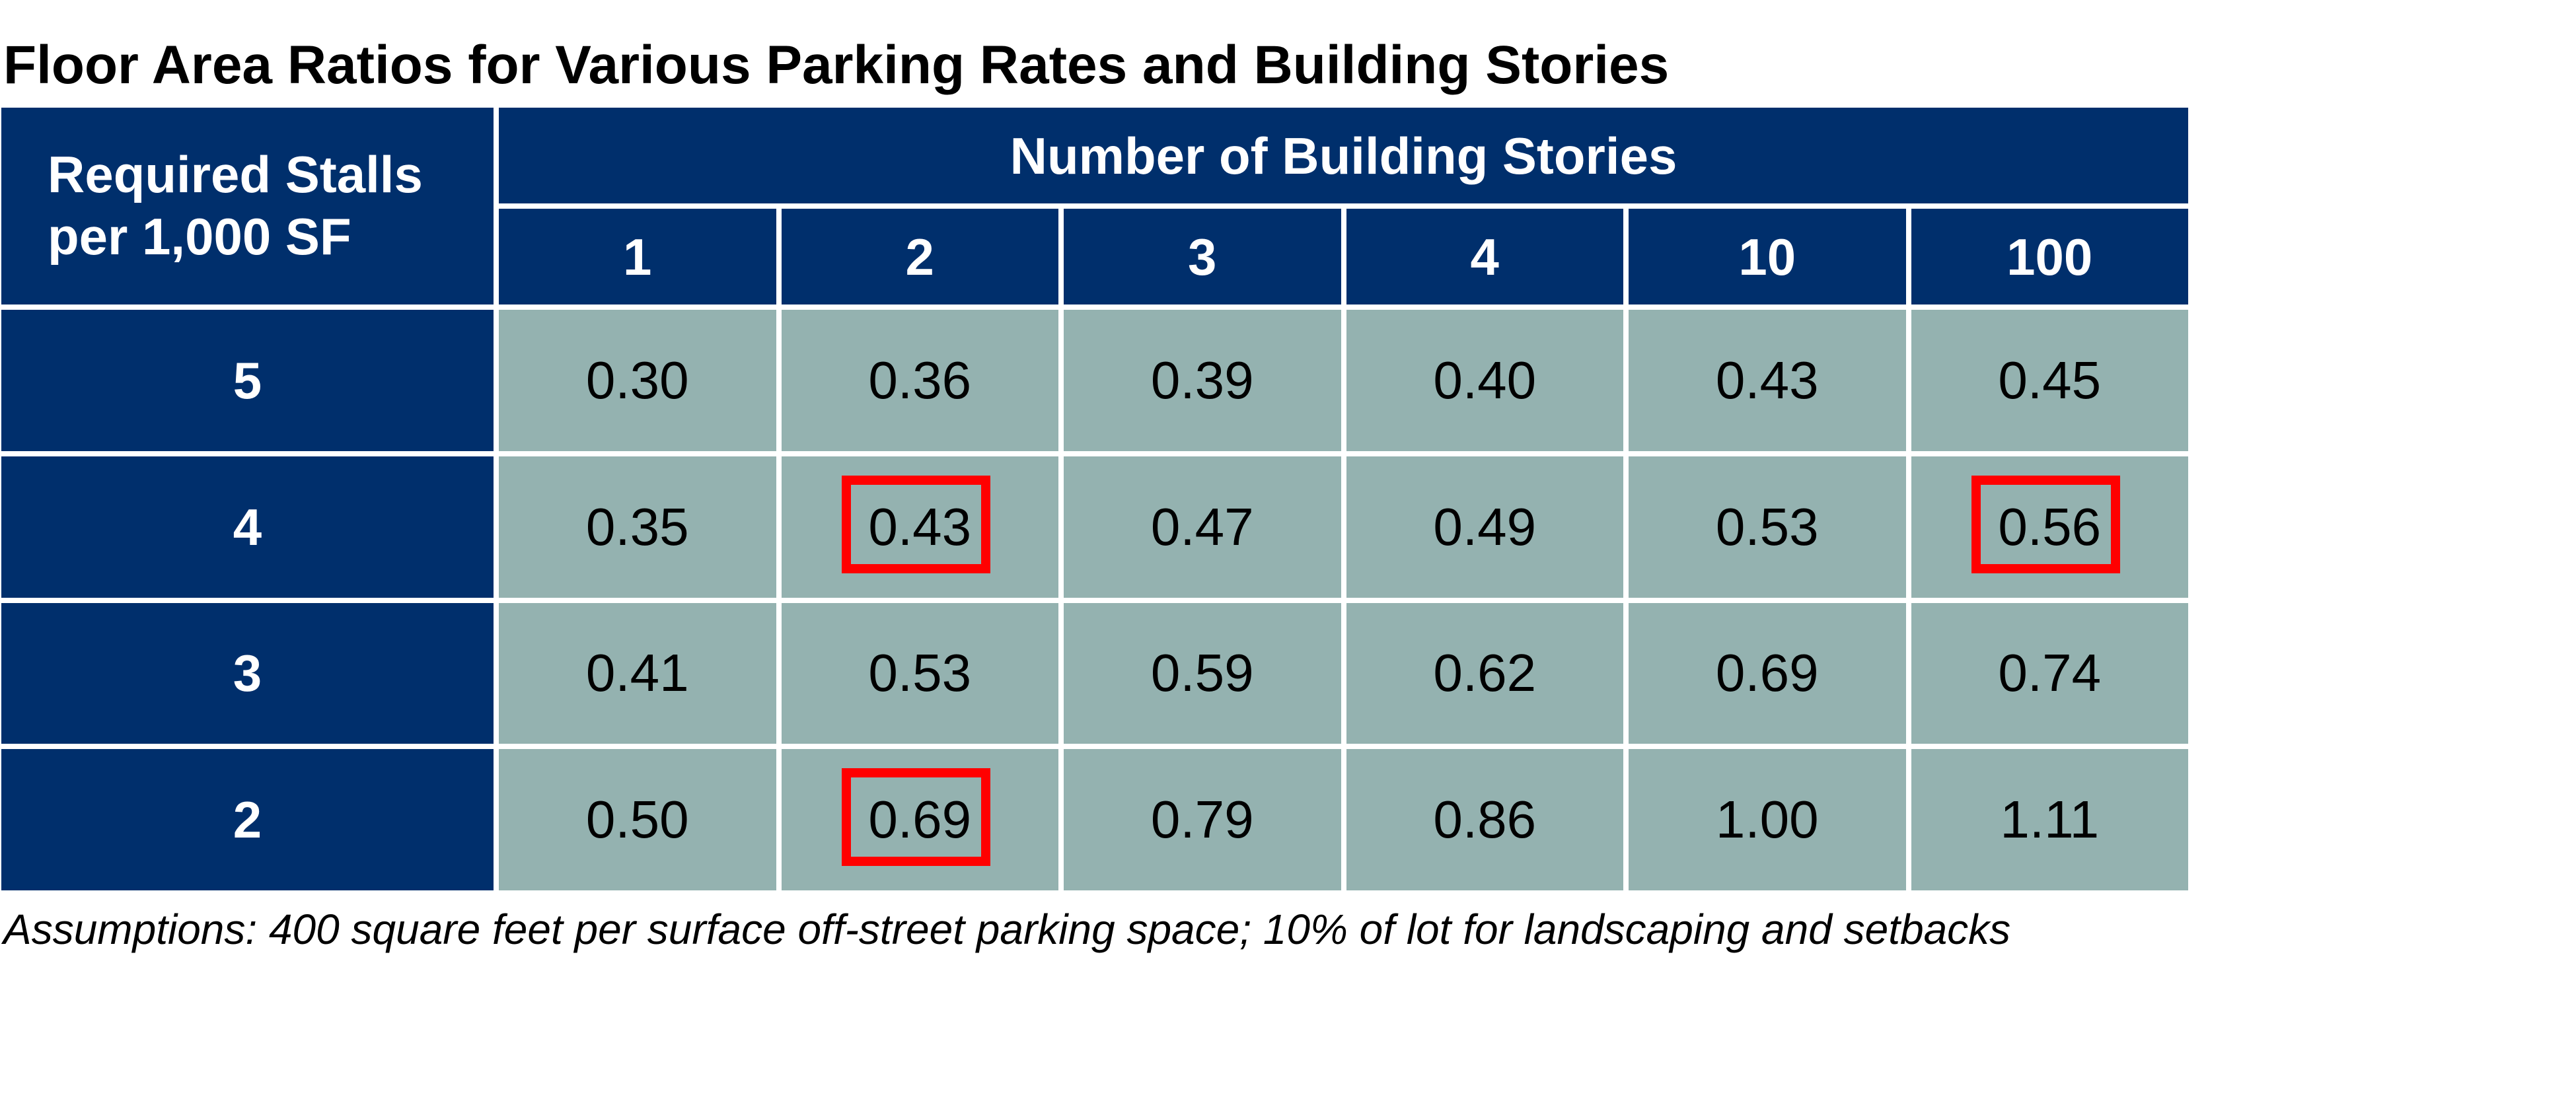  I want to click on column-header: 4, so click(1484, 257).